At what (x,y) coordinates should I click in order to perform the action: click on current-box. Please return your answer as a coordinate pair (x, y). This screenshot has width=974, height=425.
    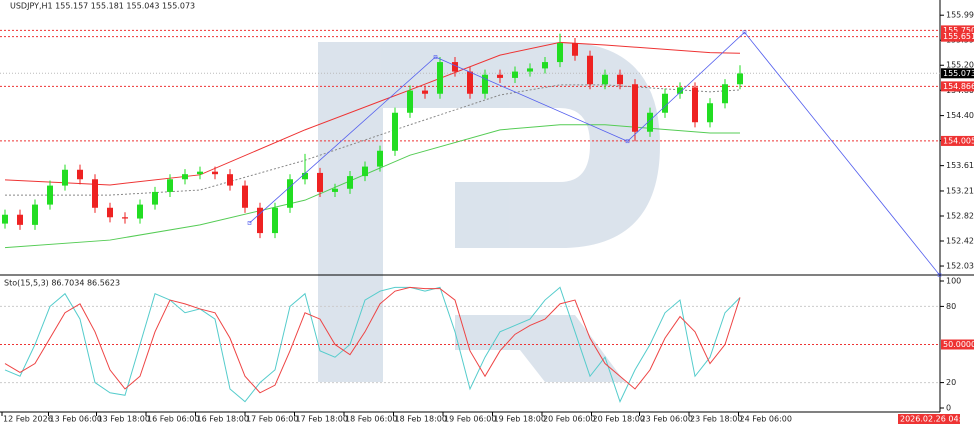
    Looking at the image, I should click on (957, 73).